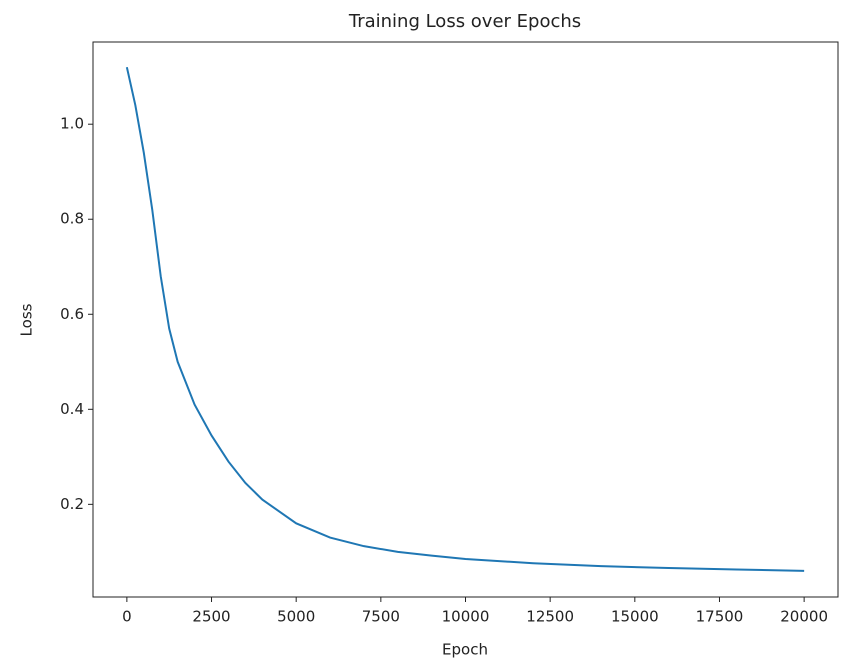 This screenshot has height=669, width=845. I want to click on y-tick-label: 0.8, so click(72, 219).